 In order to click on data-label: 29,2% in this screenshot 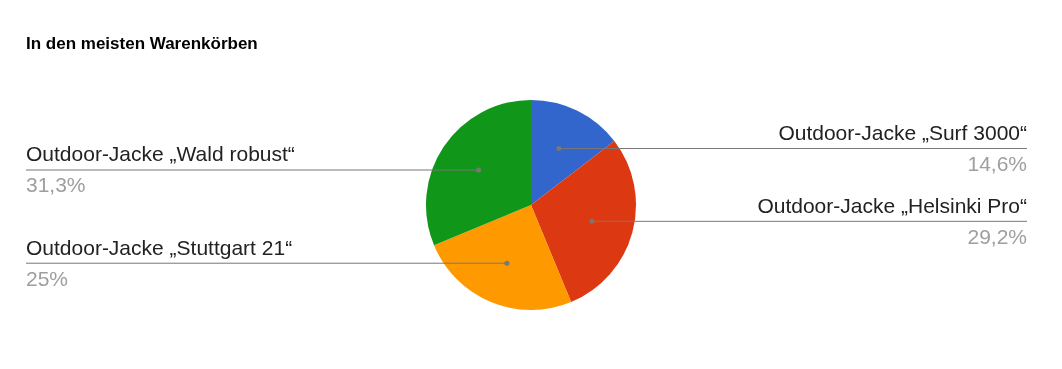, I will do `click(997, 236)`.